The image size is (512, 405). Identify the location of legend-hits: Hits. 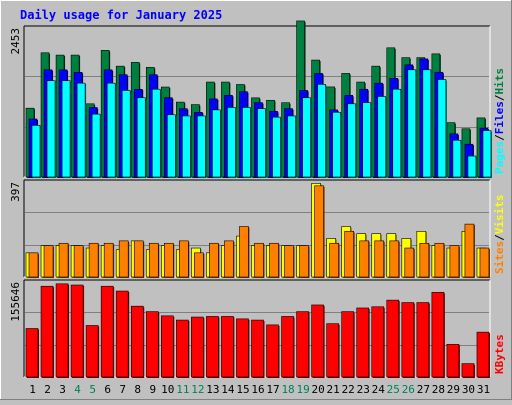
(499, 81).